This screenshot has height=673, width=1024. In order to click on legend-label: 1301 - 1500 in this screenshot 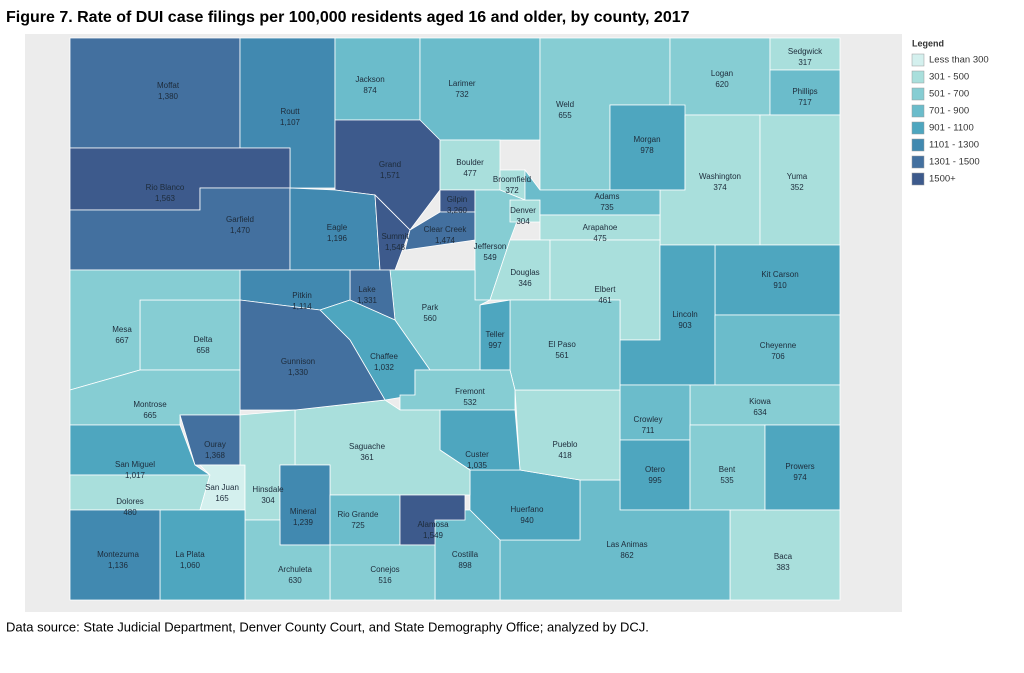, I will do `click(954, 162)`.